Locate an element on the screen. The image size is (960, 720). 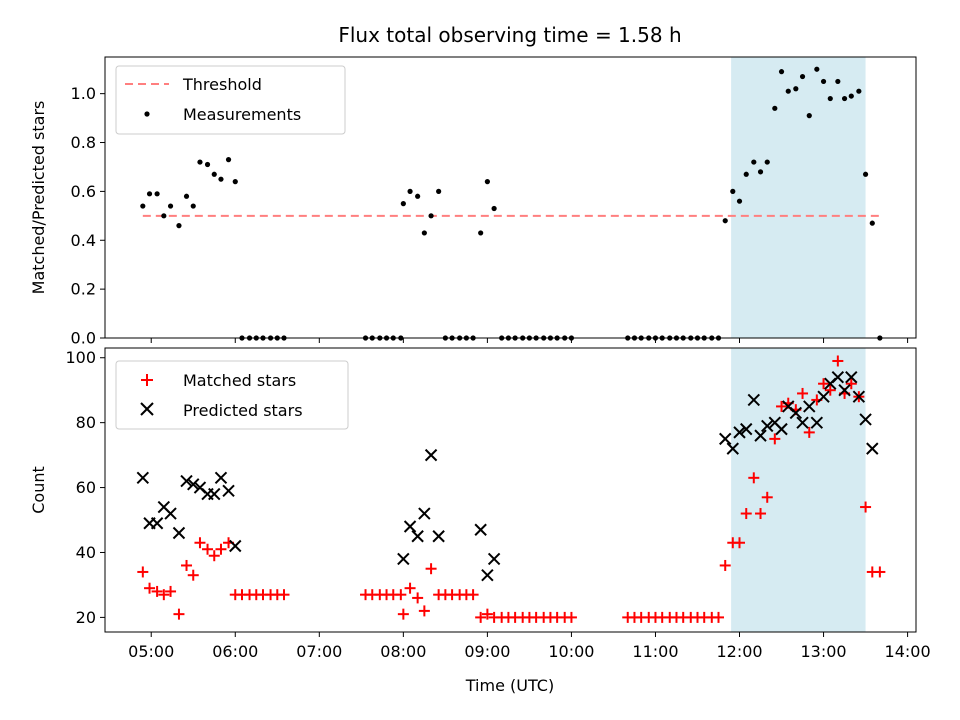
chart-title: Flux total observing time = 1.58 h is located at coordinates (509, 35).